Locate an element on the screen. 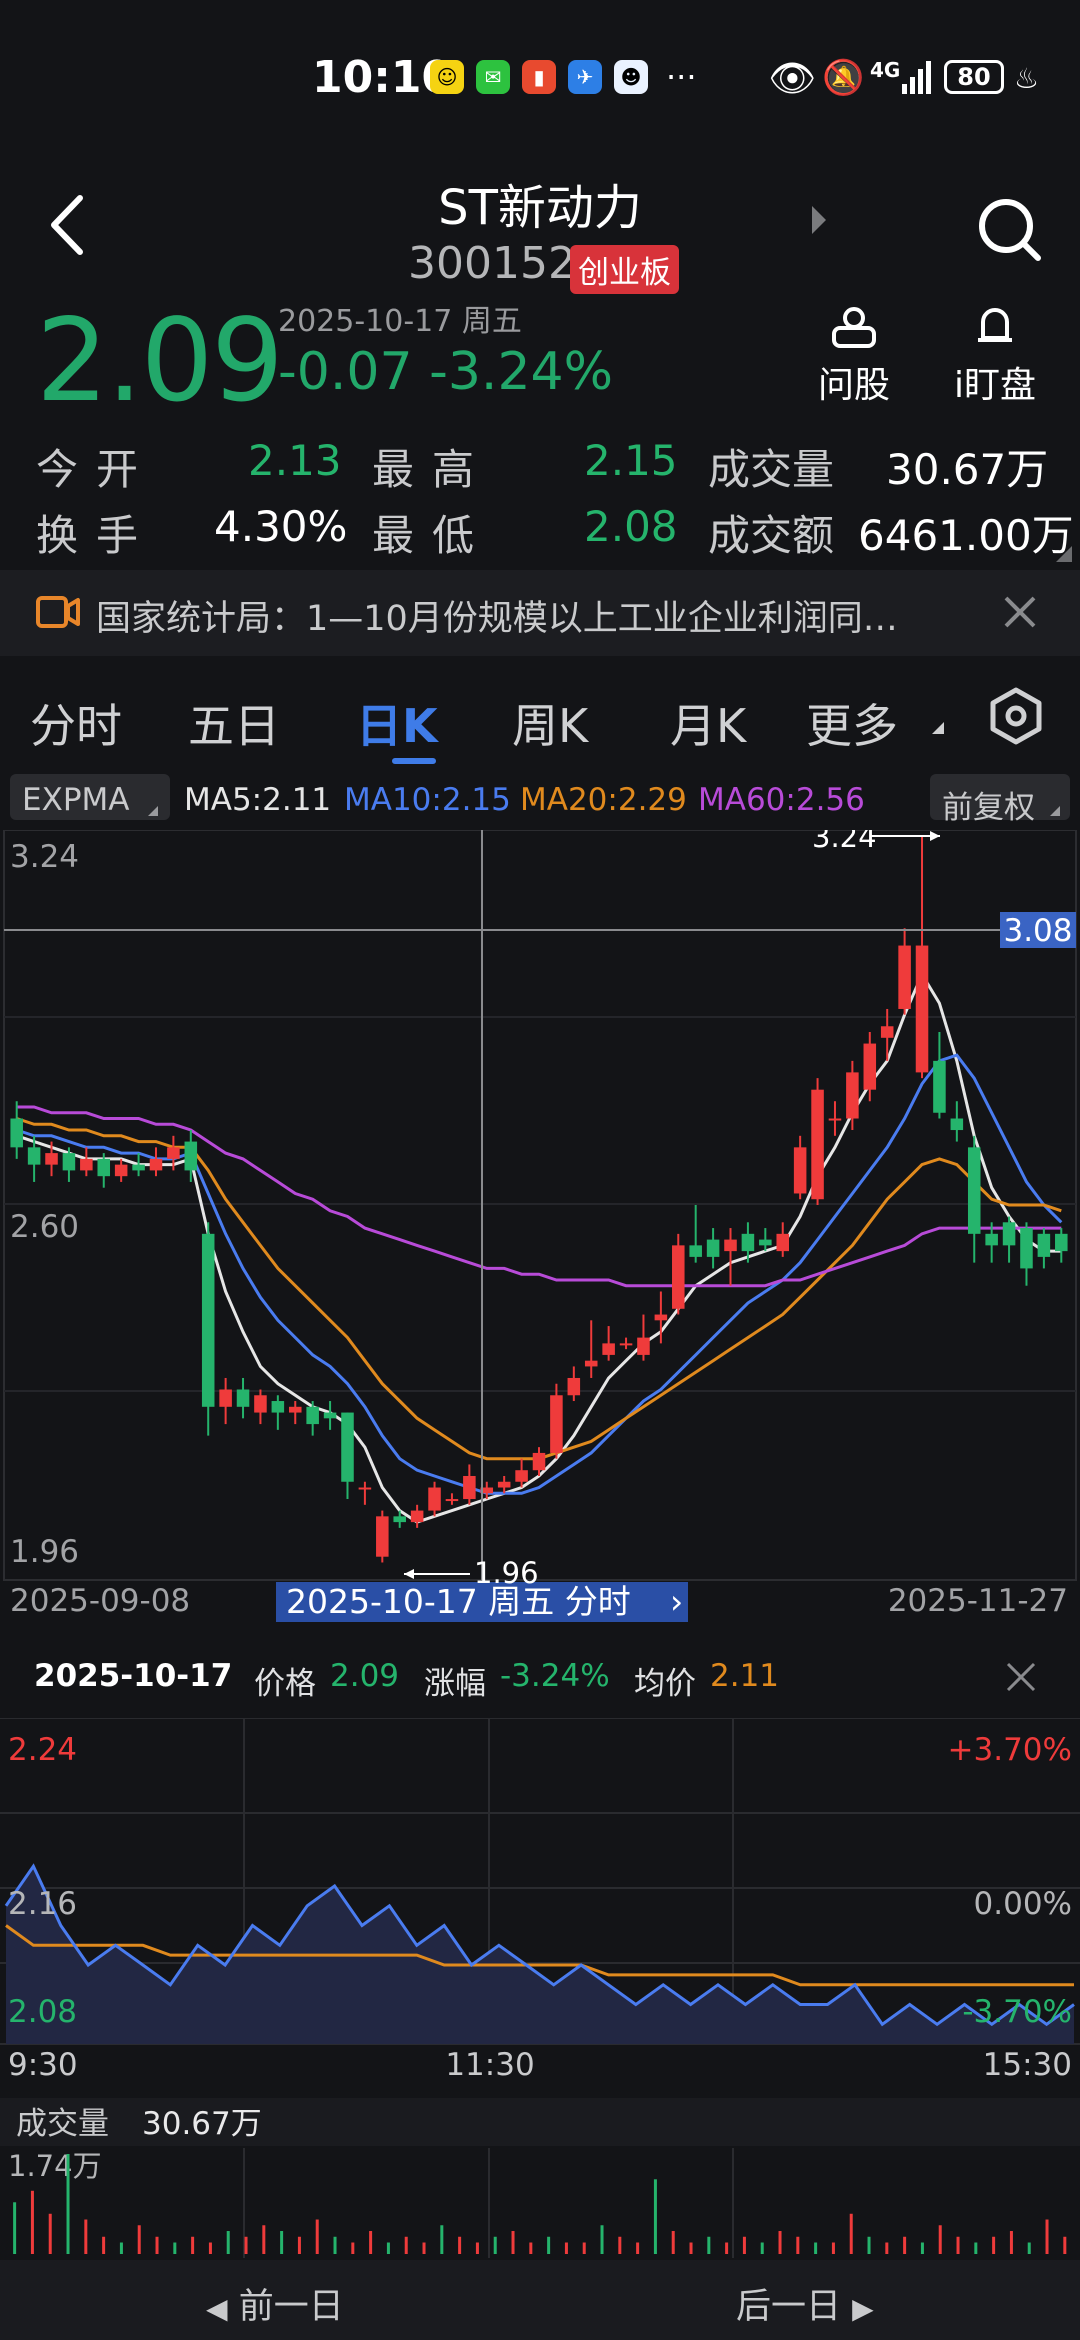  settings-button is located at coordinates (1016, 718).